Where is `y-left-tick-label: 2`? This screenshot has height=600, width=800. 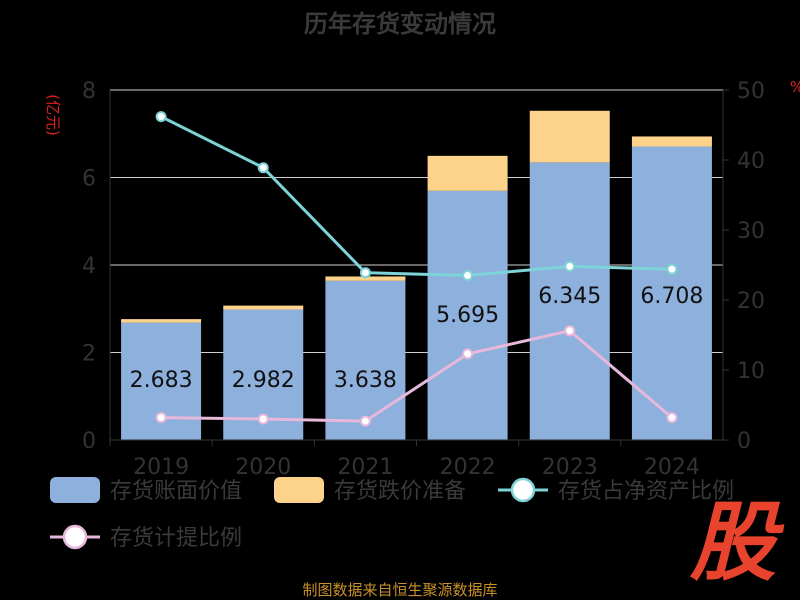
y-left-tick-label: 2 is located at coordinates (89, 354).